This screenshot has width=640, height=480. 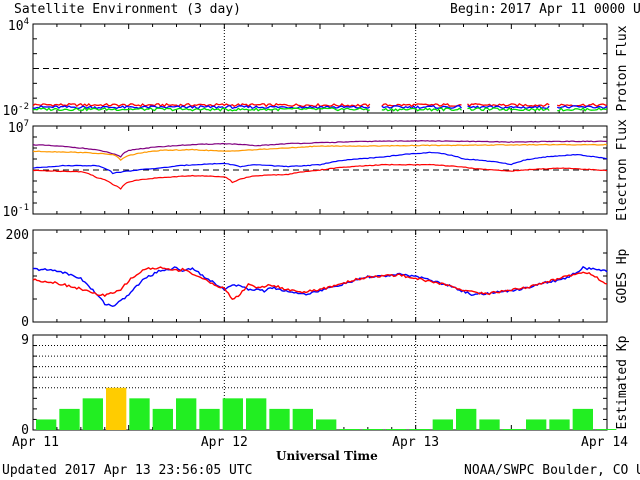 I want to click on y-tick-label: 9, so click(x=25, y=340).